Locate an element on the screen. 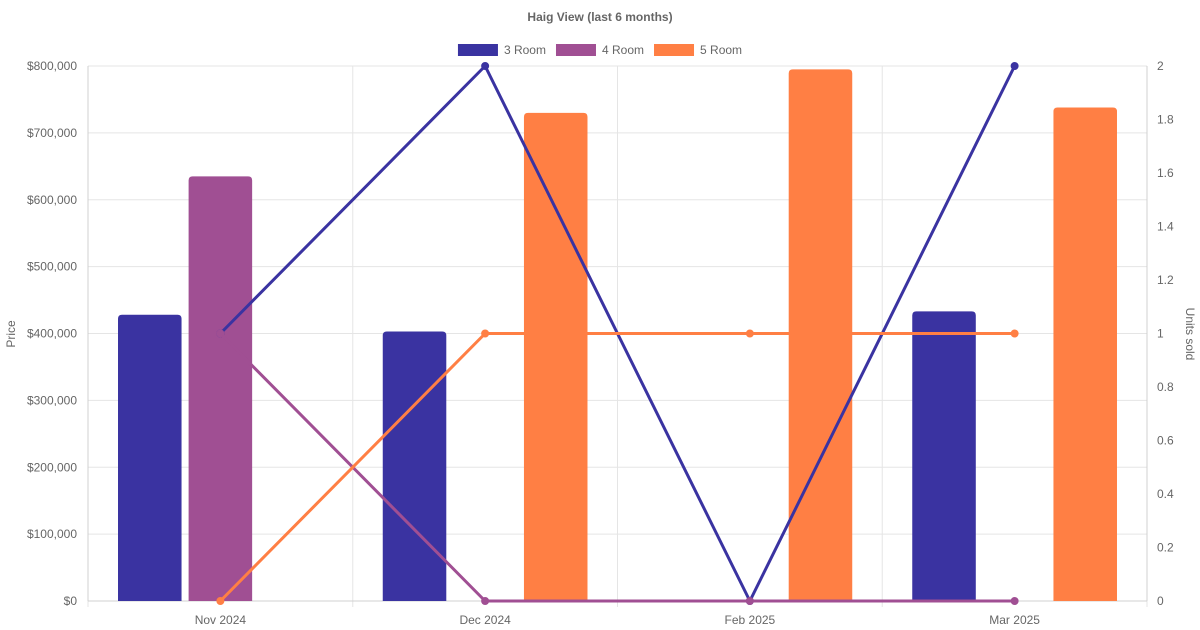 This screenshot has width=1200, height=630. left-tick-label: $600,000 is located at coordinates (52, 200).